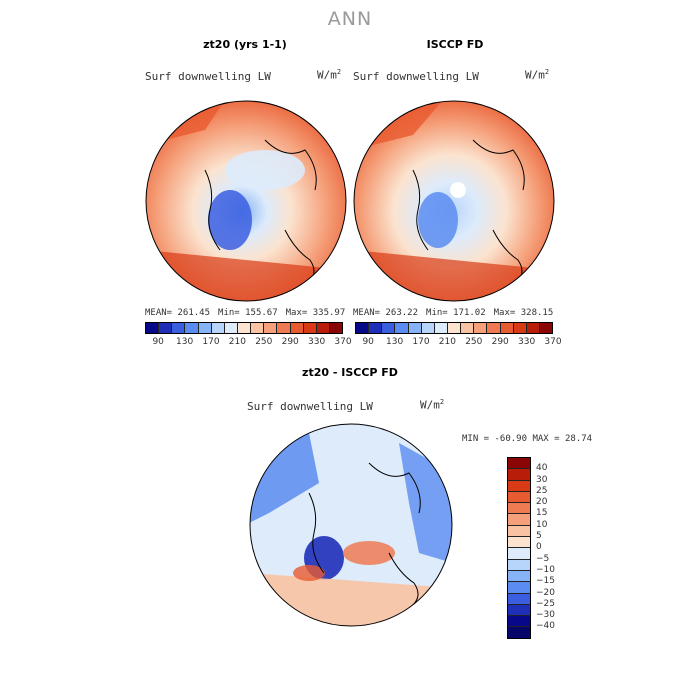 The height and width of the screenshot is (700, 700). What do you see at coordinates (543, 558) in the screenshot?
I see `diff-colorbar-tick-label: −5` at bounding box center [543, 558].